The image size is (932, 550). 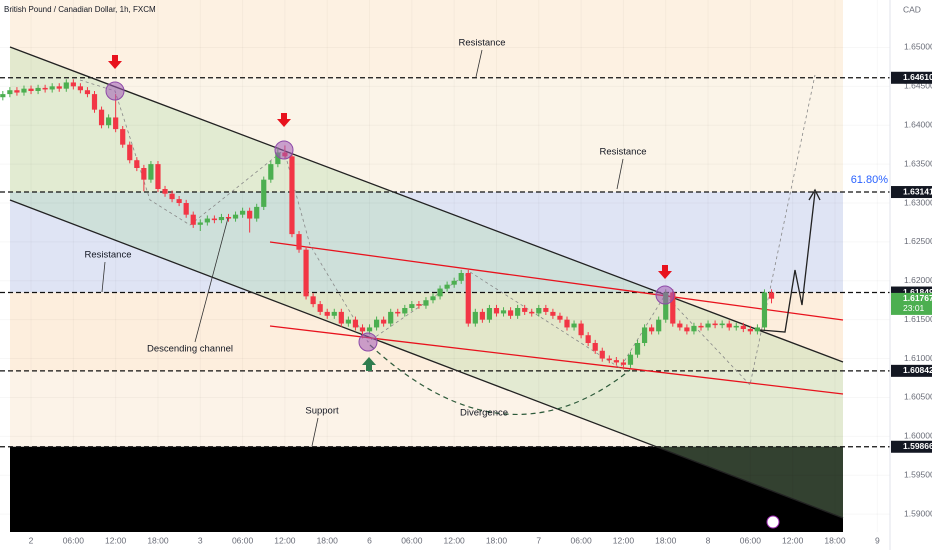 I want to click on up-arrow, so click(x=369, y=364).